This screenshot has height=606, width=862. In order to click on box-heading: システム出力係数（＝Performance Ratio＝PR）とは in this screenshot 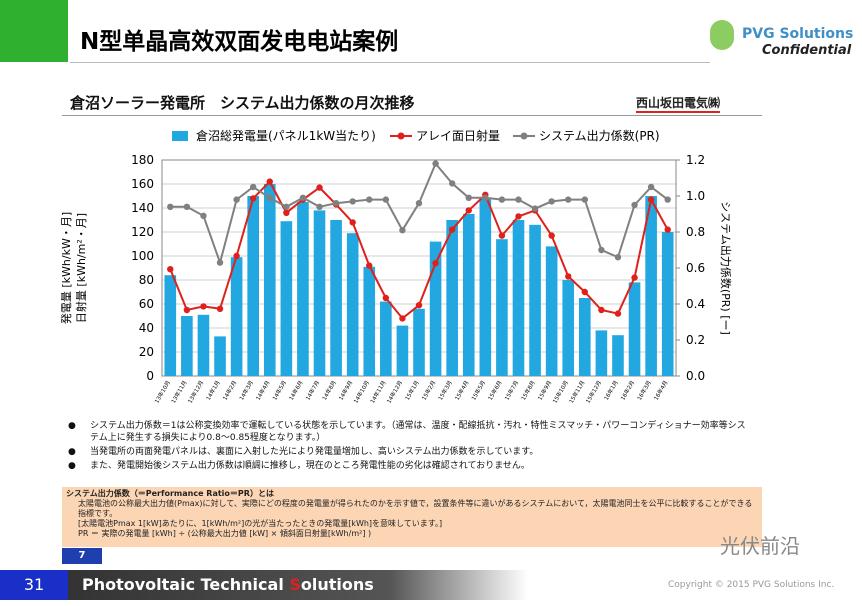, I will do `click(170, 493)`.